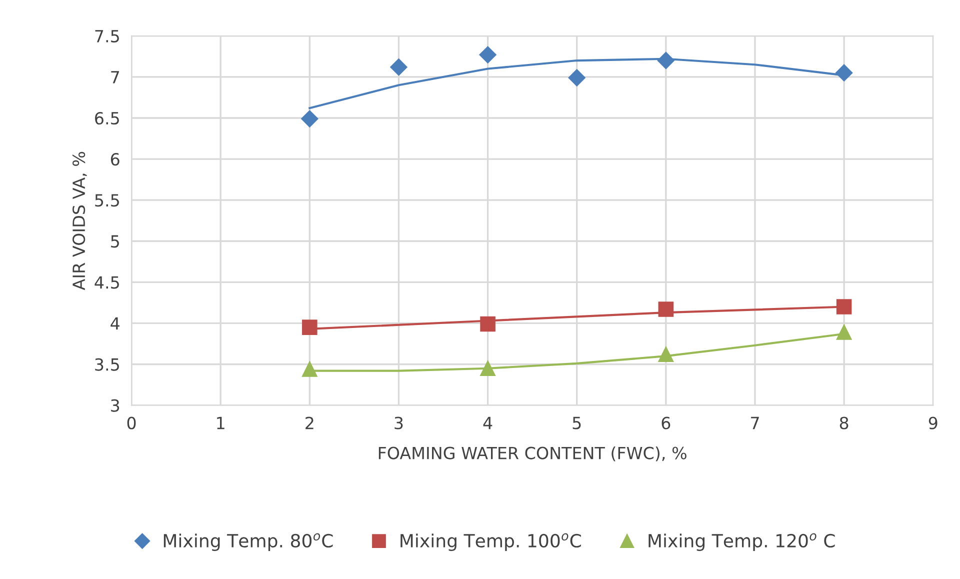  Describe the element at coordinates (107, 36) in the screenshot. I see `y-tick-label: 7.5` at that location.